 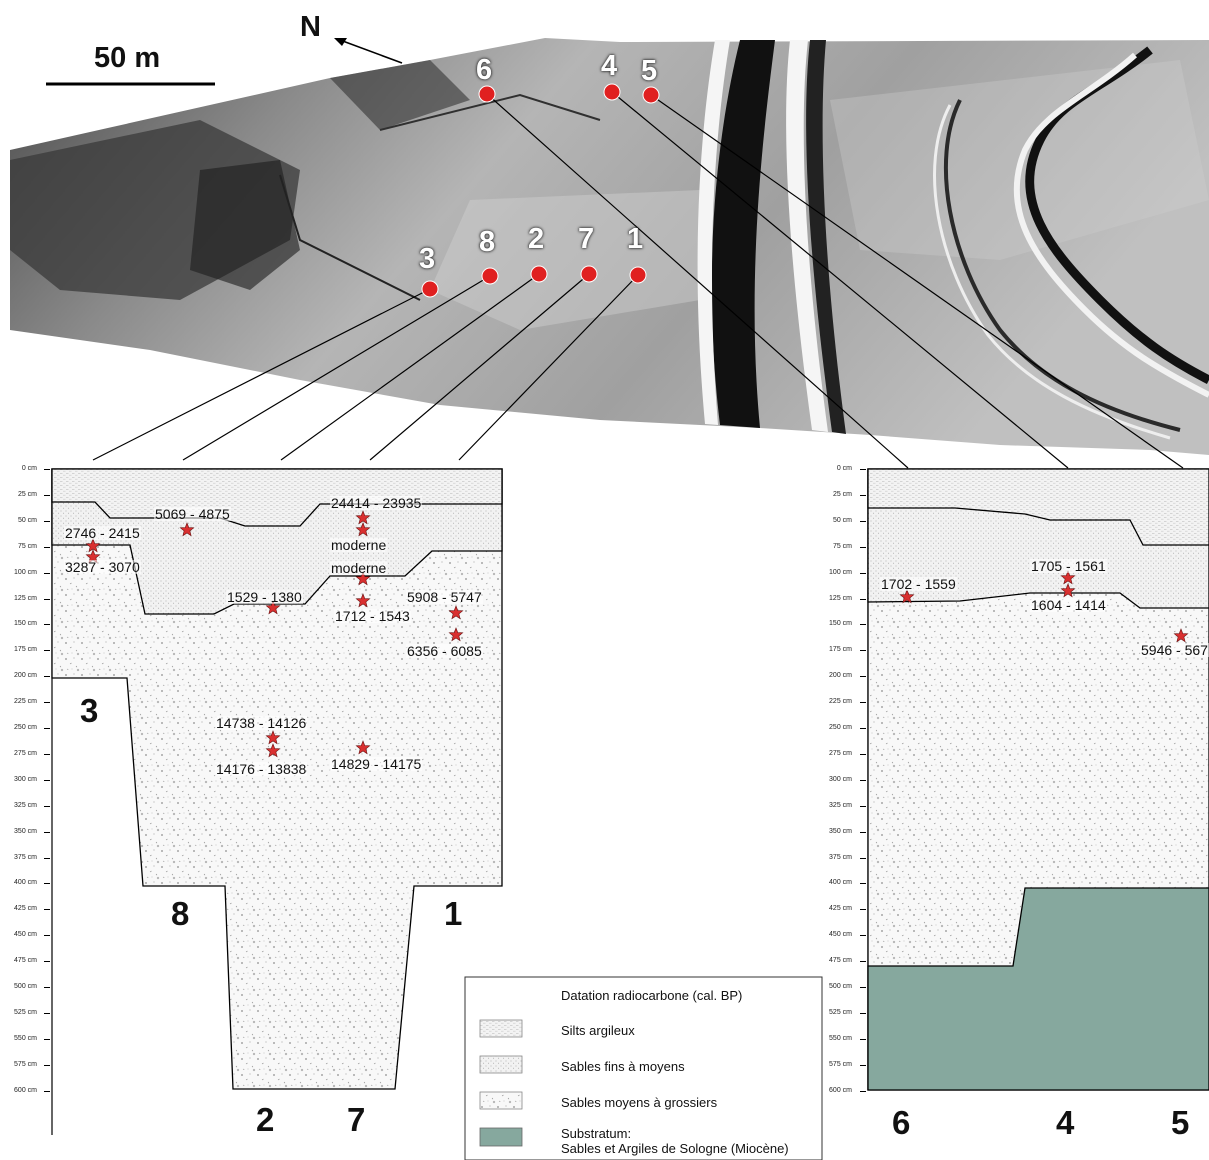 What do you see at coordinates (102, 533) in the screenshot?
I see `date-label: 2746 - 2415` at bounding box center [102, 533].